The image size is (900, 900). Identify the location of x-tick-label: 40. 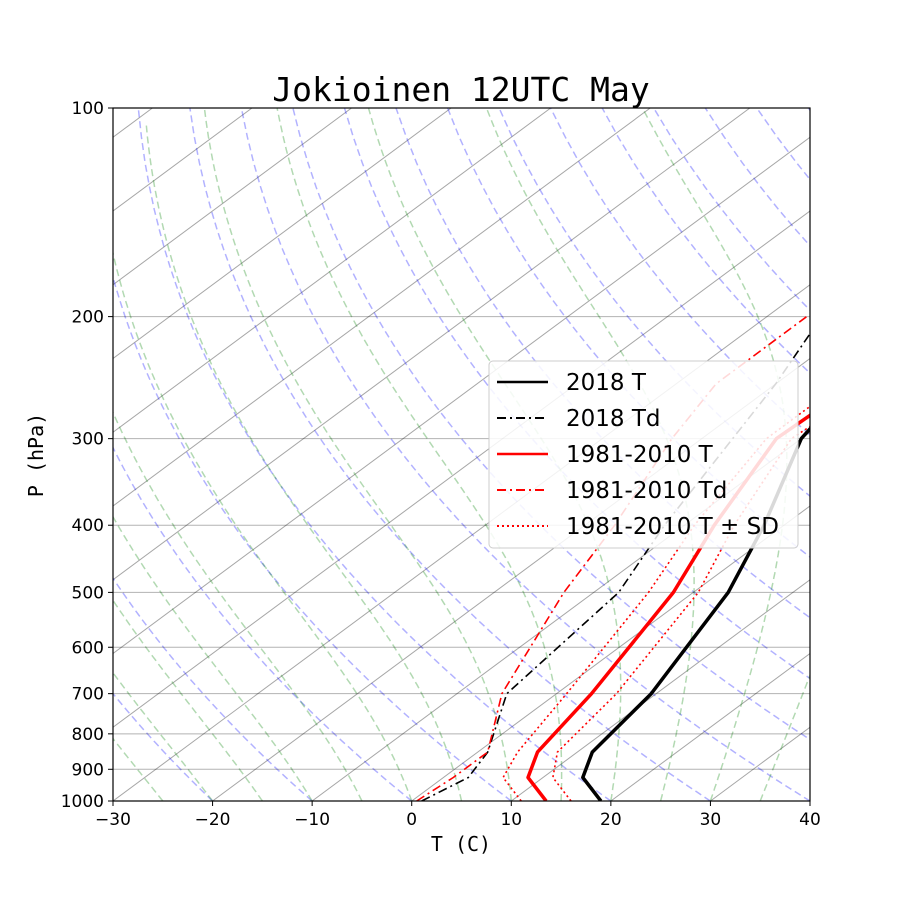
(810, 820).